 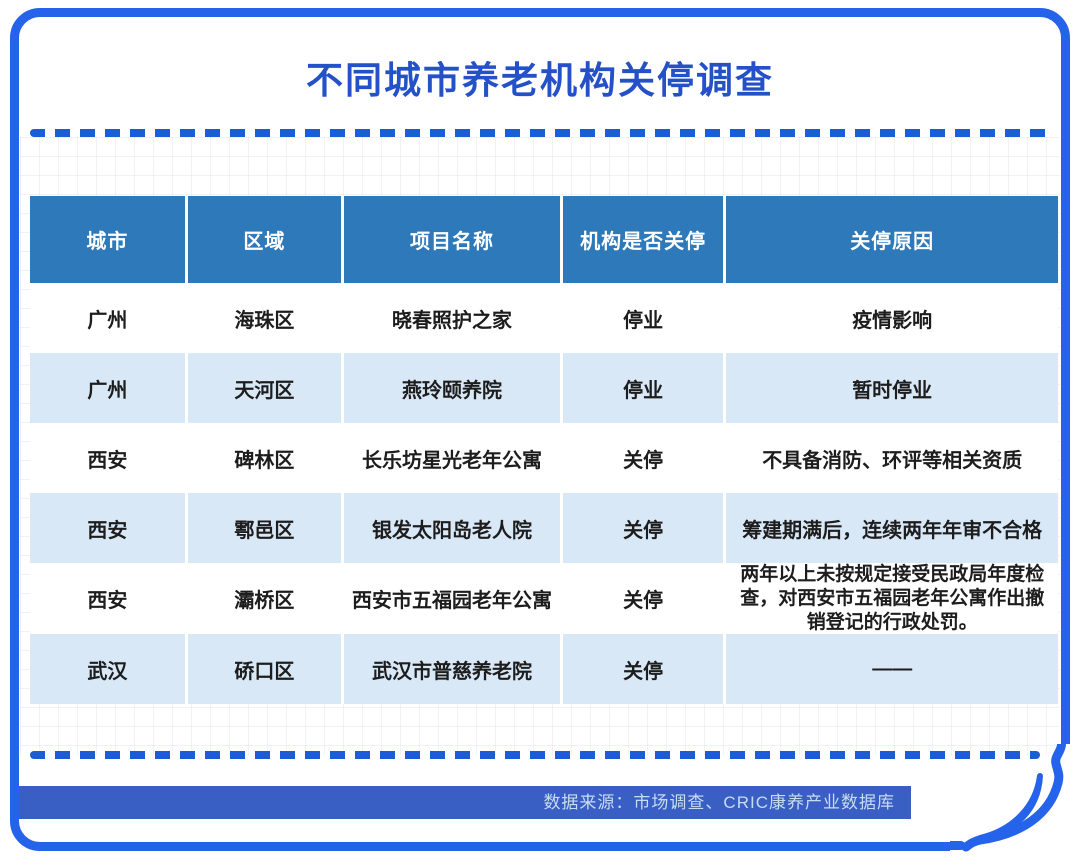 What do you see at coordinates (535, 755) in the screenshot?
I see `dotted-separator-bottom` at bounding box center [535, 755].